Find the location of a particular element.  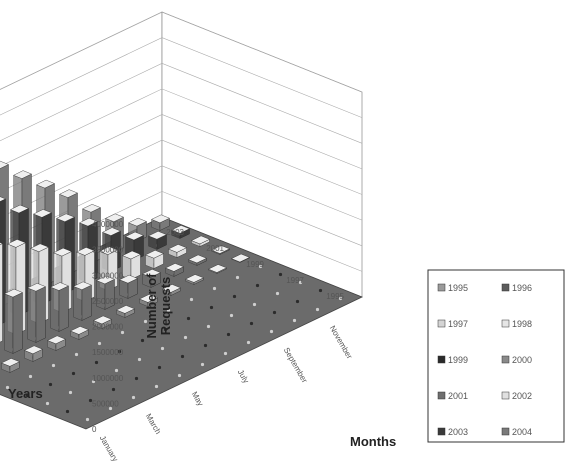

year-tick-label: 2003 is located at coordinates (175, 232).